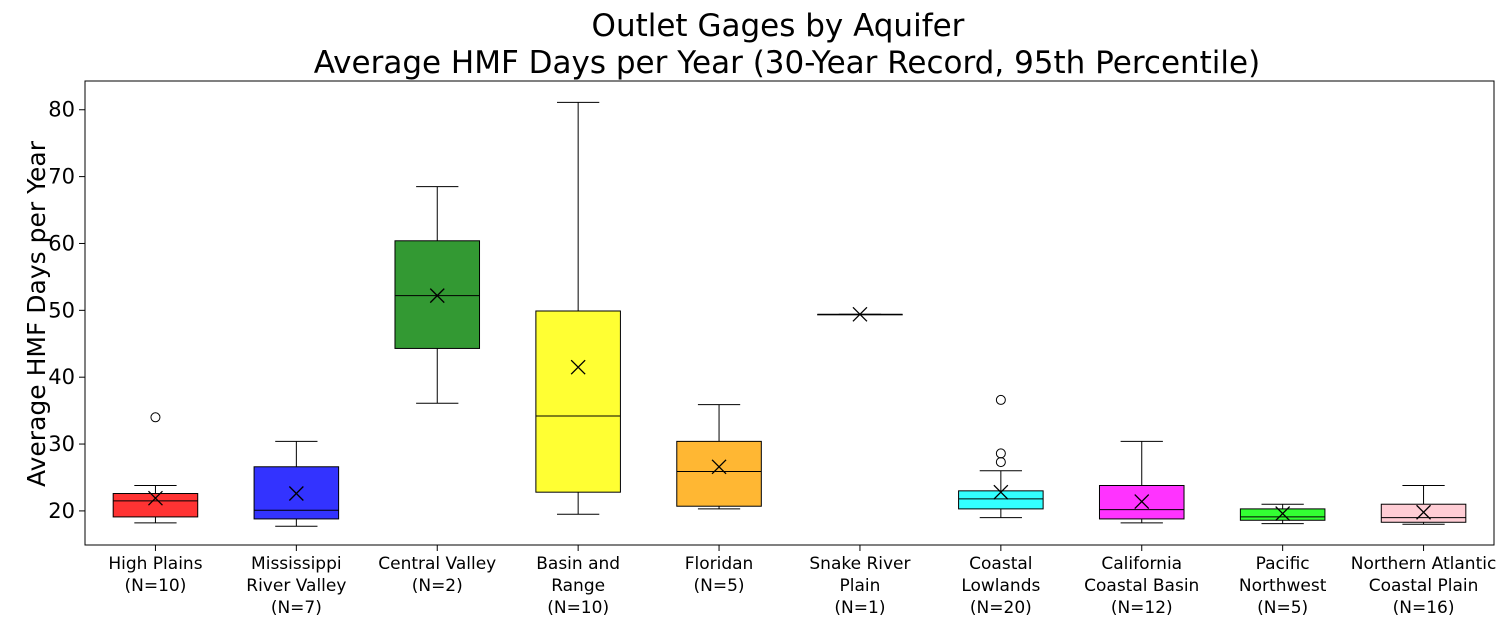 The image size is (1506, 627). What do you see at coordinates (296, 608) in the screenshot?
I see `x-tick-label: (N=7)` at bounding box center [296, 608].